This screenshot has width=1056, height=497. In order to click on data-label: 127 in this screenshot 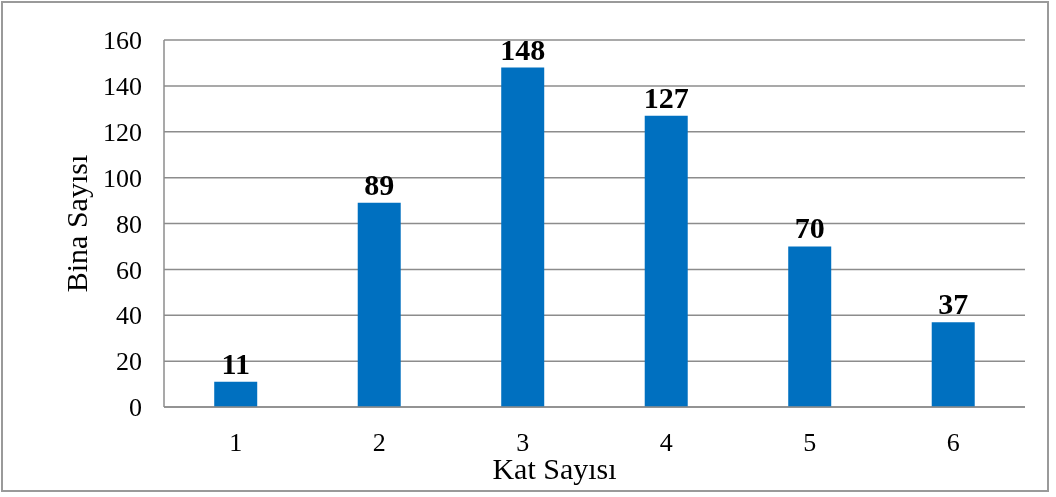, I will do `click(666, 97)`.